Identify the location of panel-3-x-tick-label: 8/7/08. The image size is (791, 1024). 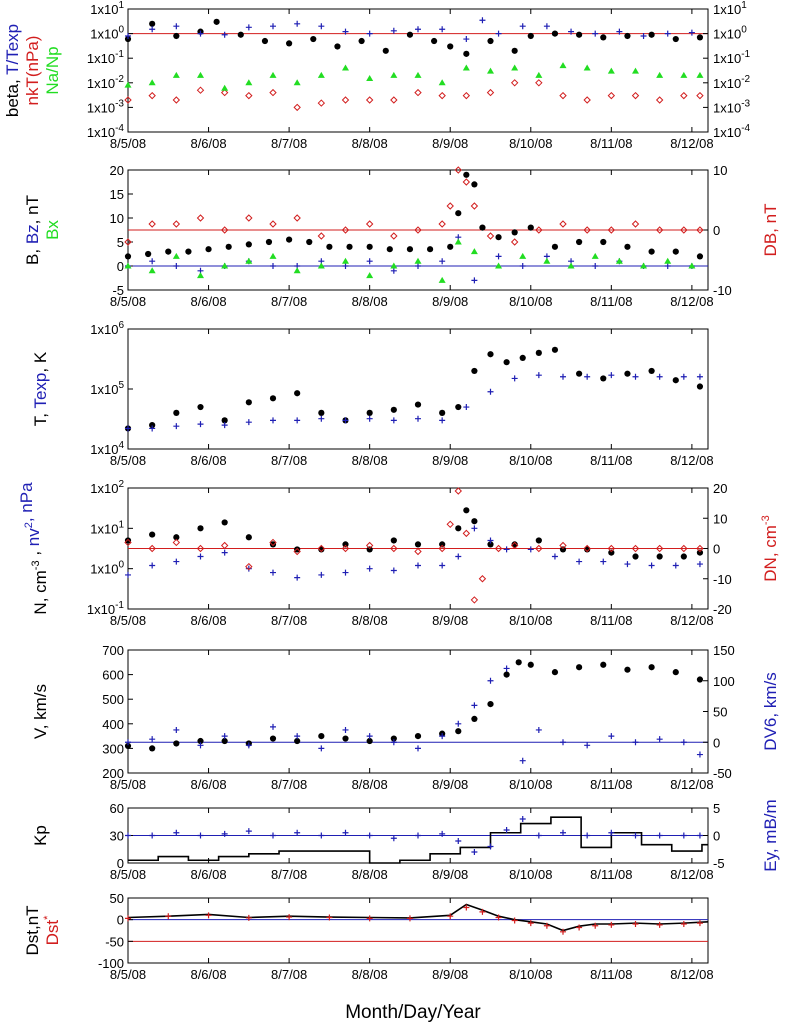
(289, 460).